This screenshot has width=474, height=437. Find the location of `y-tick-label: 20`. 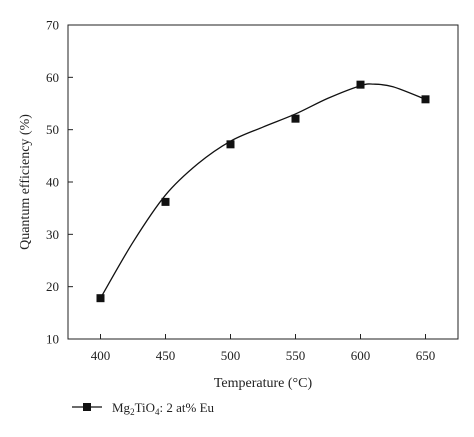

y-tick-label: 20 is located at coordinates (52, 286).